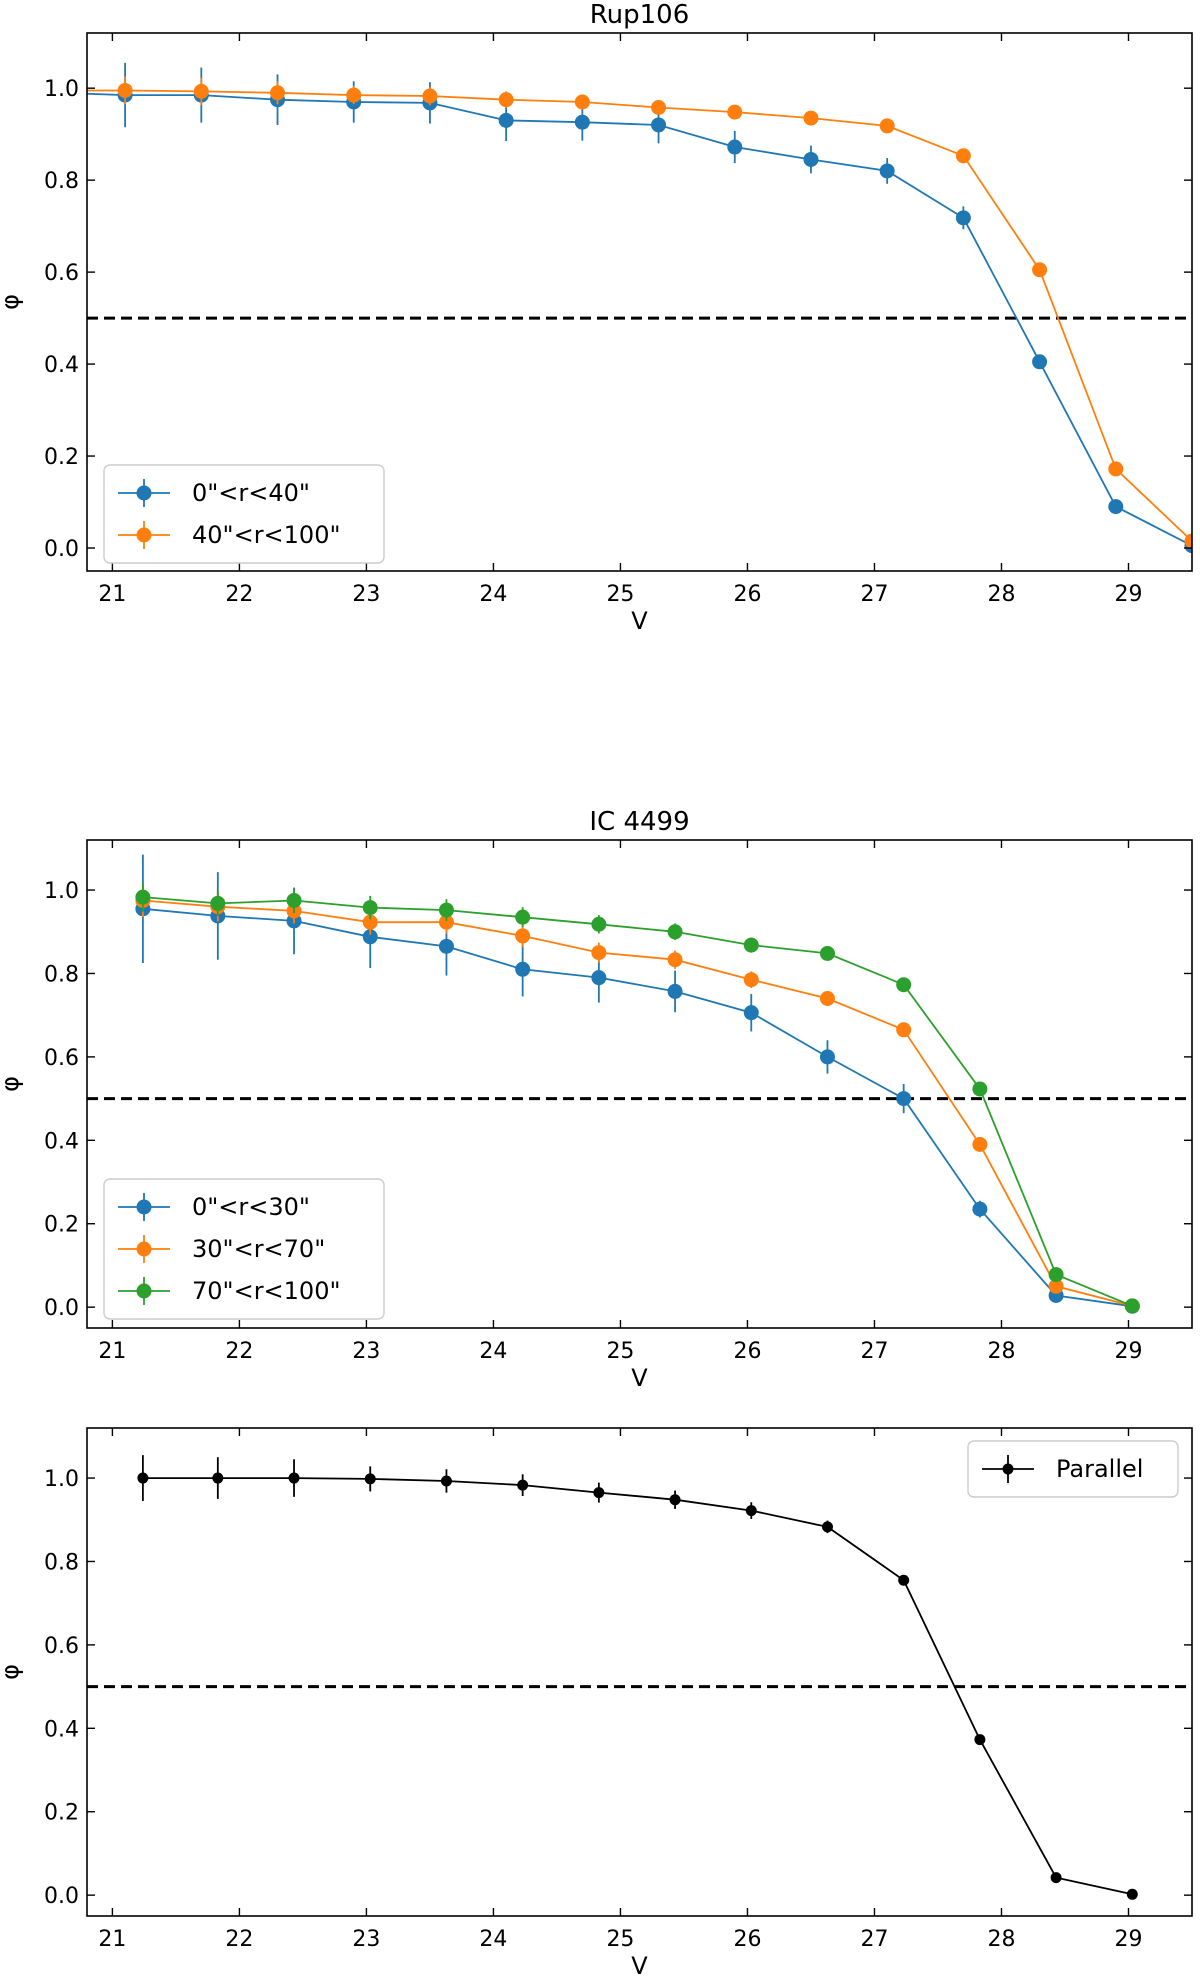  I want to click on legend-label: 30"<r<70", so click(258, 1249).